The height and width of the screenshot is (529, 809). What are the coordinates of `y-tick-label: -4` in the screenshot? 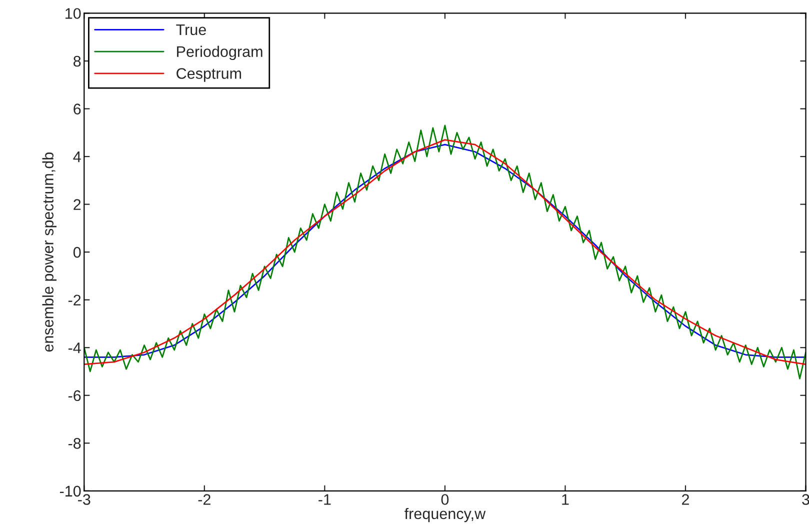 It's located at (74, 348).